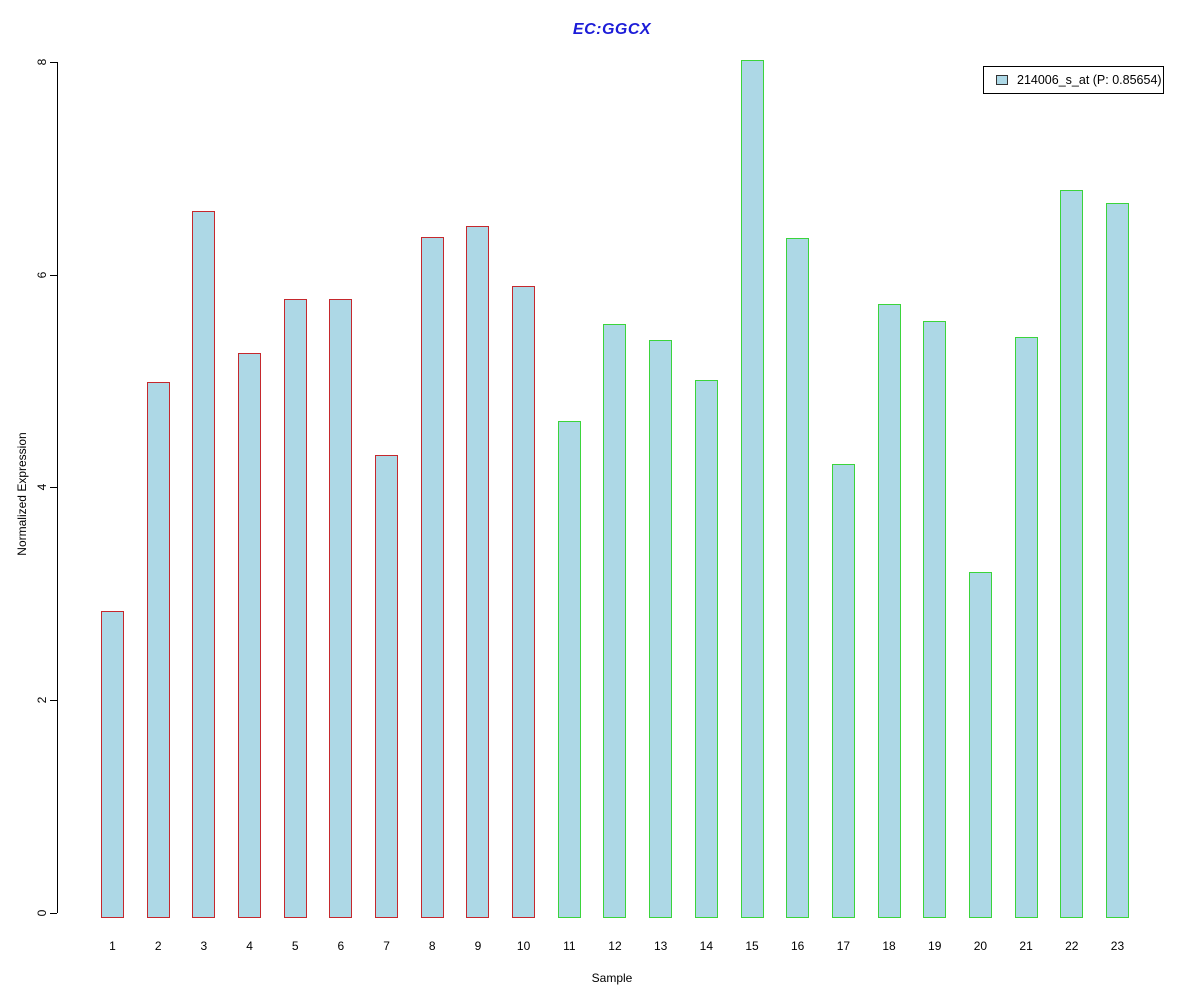  I want to click on x-tick-label: 20, so click(980, 946).